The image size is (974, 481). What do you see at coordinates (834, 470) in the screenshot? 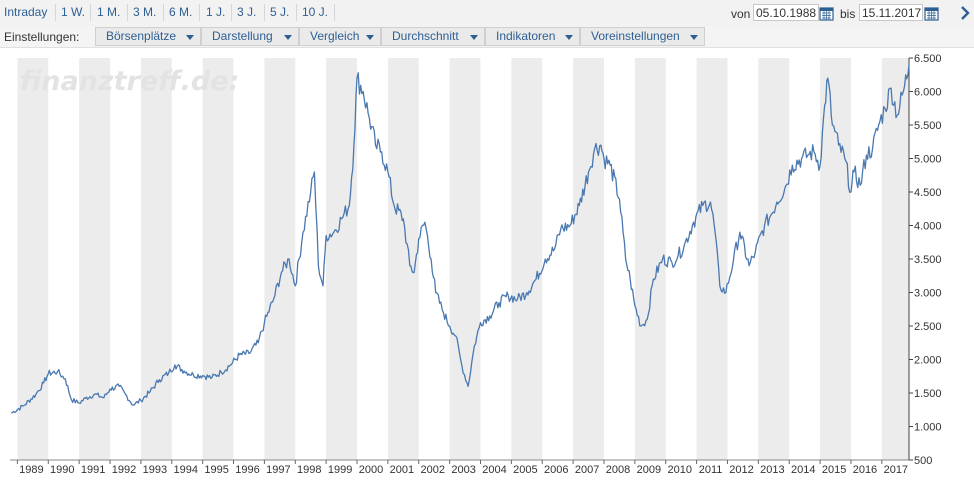
I see `x-tick-label: 2015` at bounding box center [834, 470].